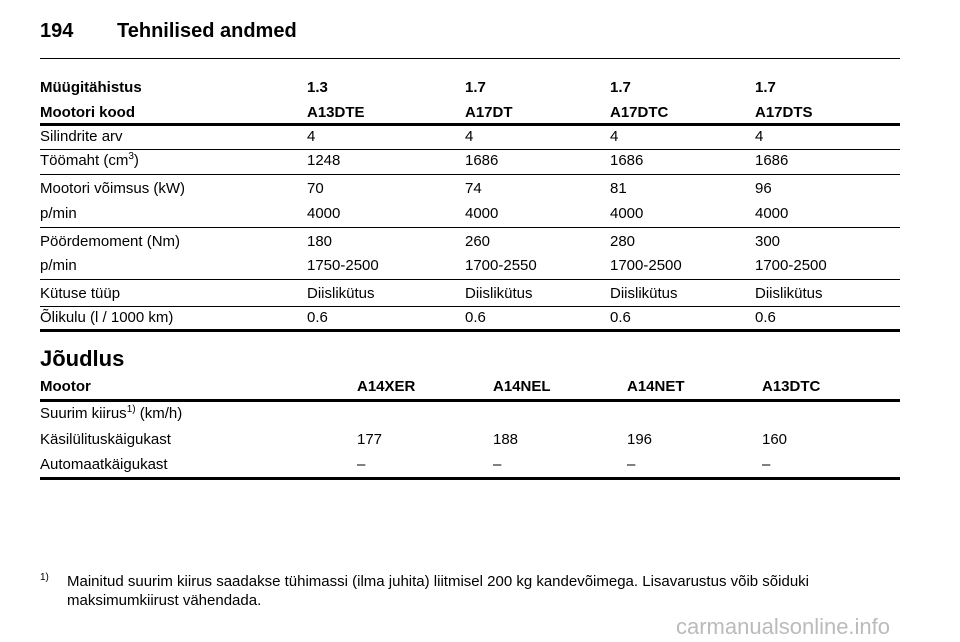  Describe the element at coordinates (478, 241) in the screenshot. I see `cell: 260` at that location.